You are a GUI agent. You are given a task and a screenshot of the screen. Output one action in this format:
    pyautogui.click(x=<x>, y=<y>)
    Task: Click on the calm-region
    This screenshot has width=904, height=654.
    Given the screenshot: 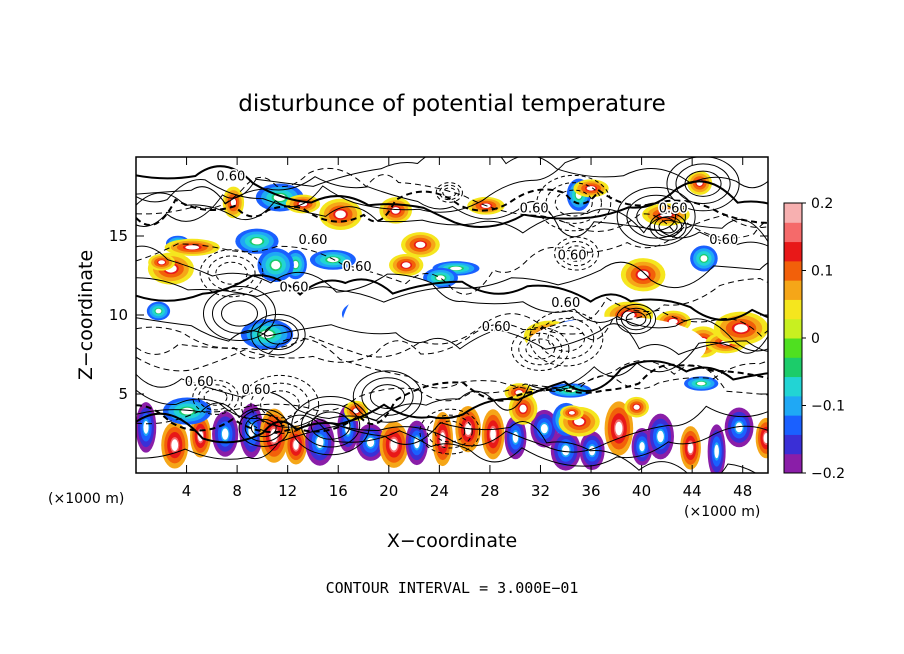 What is the action you would take?
    pyautogui.click(x=401, y=330)
    